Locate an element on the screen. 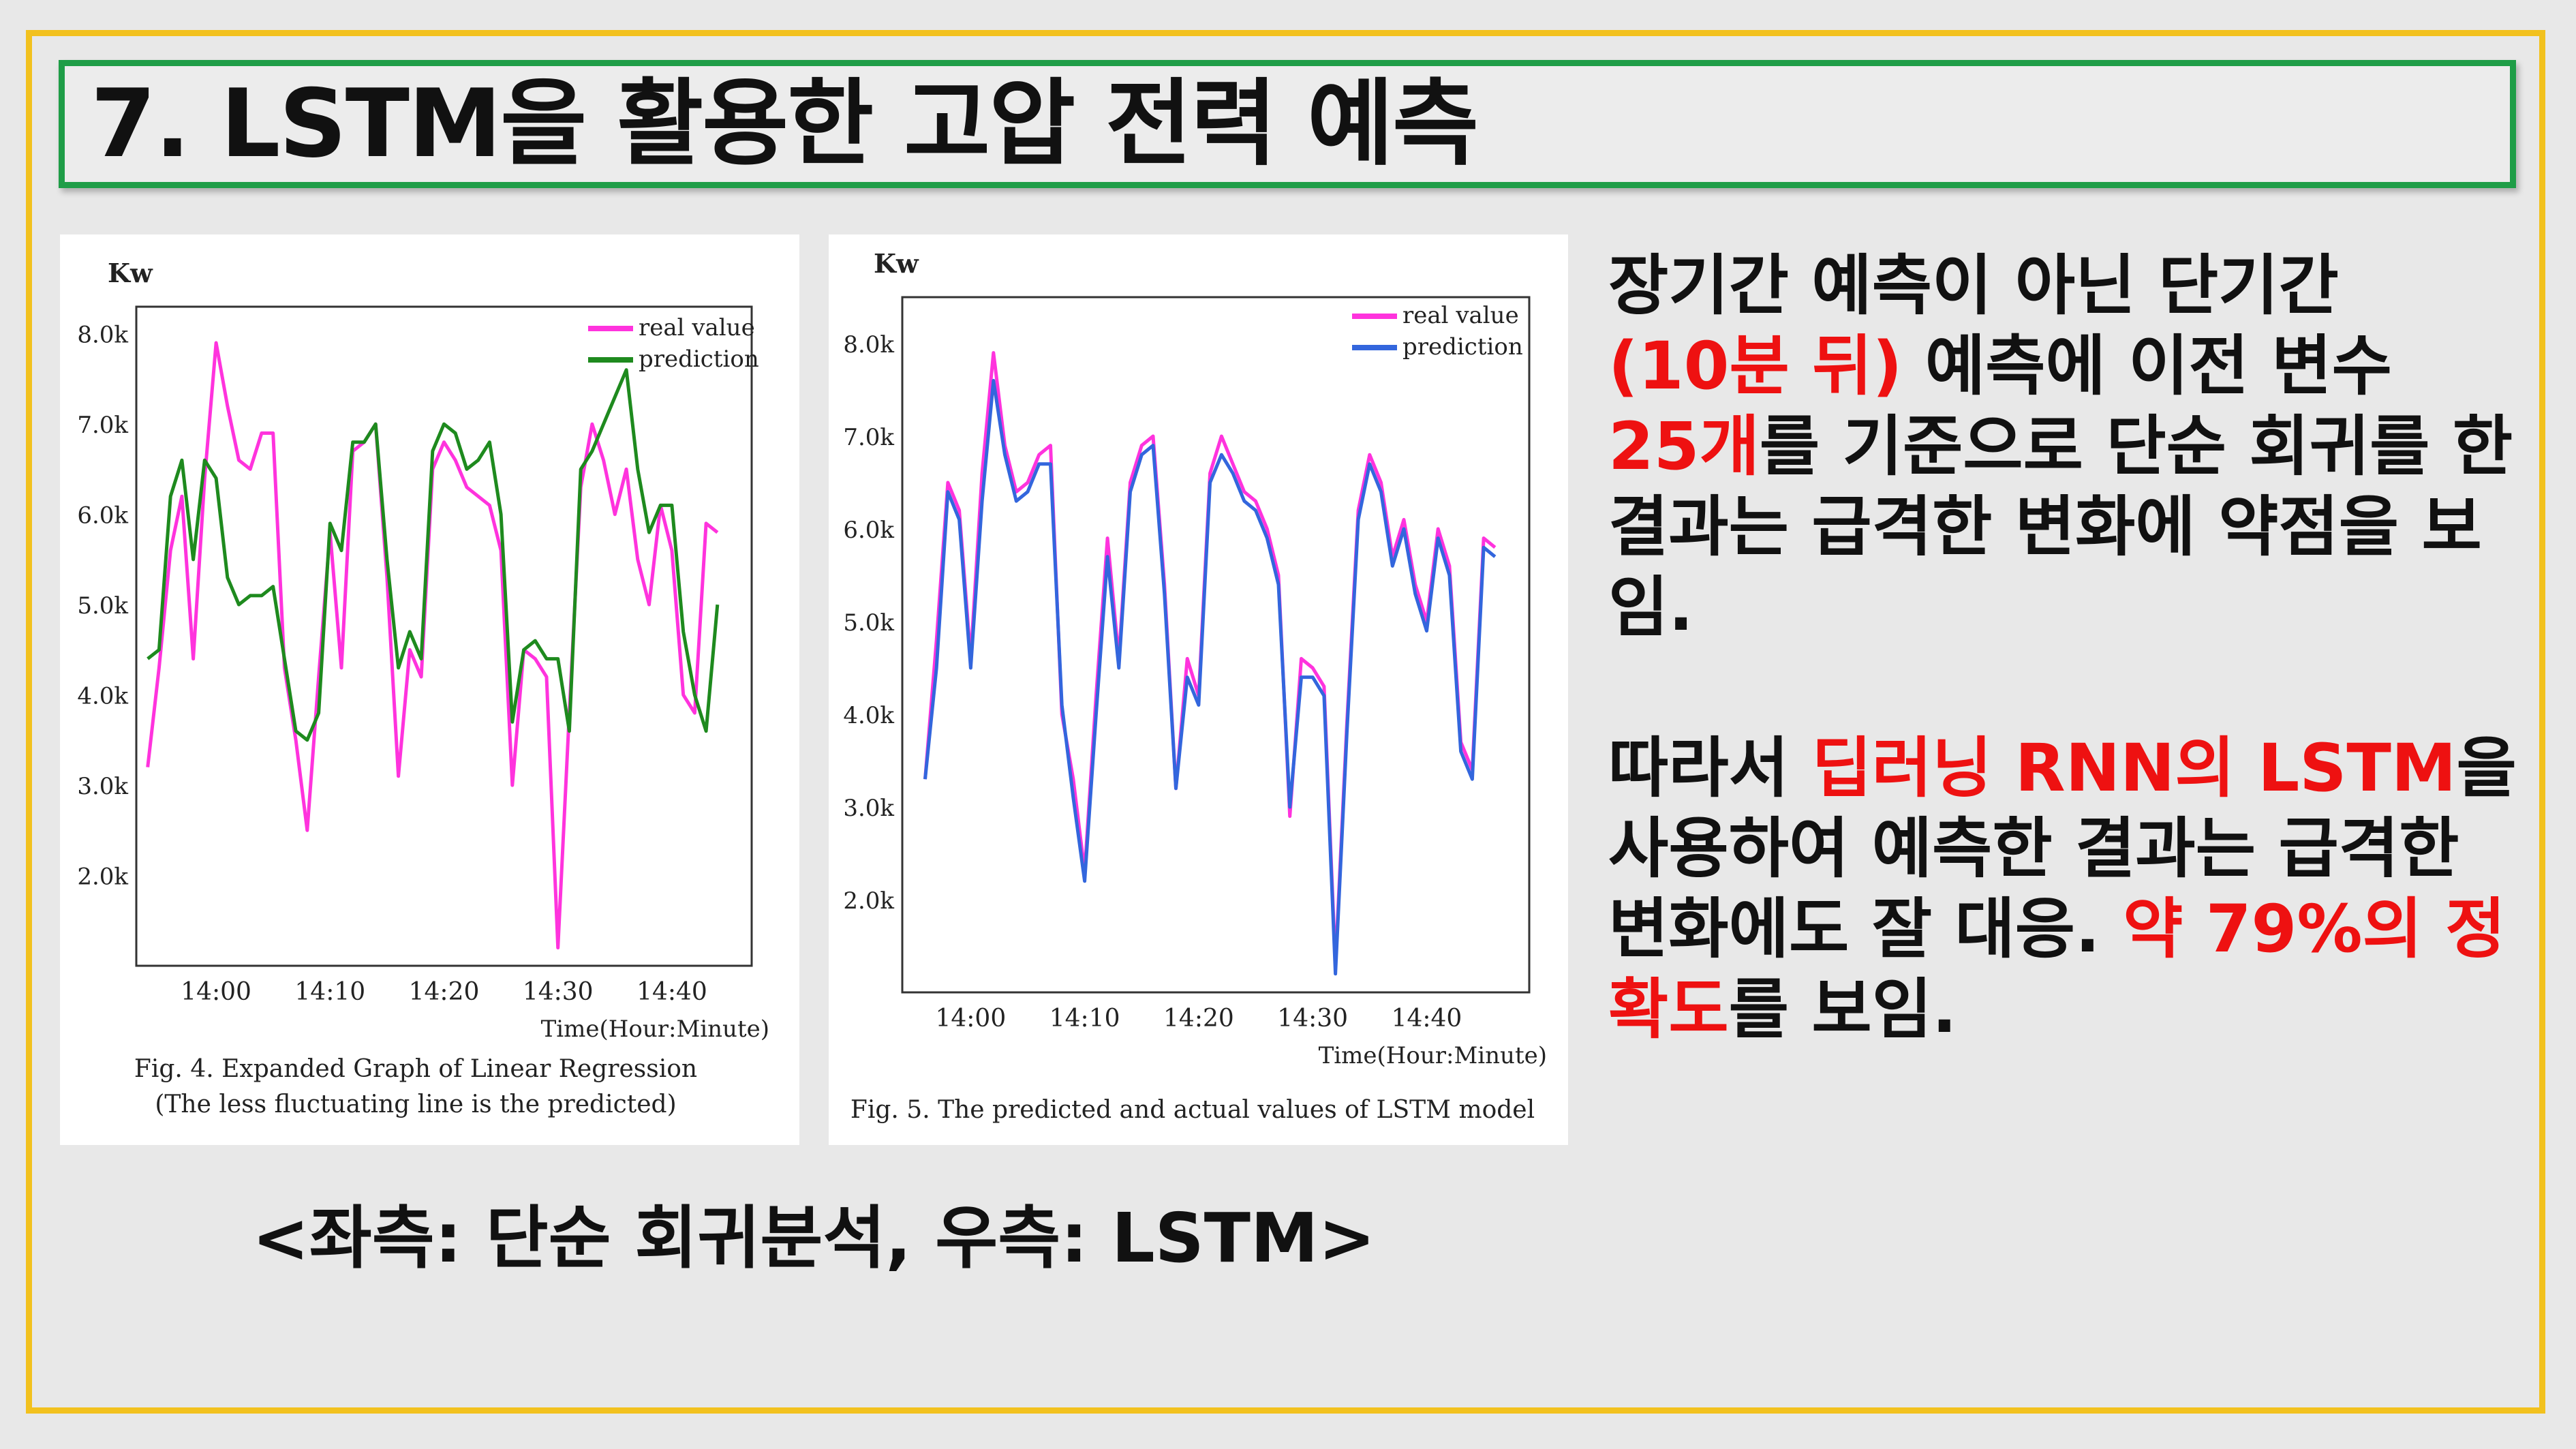  desc1-seg3: 25개 is located at coordinates (1684, 447).